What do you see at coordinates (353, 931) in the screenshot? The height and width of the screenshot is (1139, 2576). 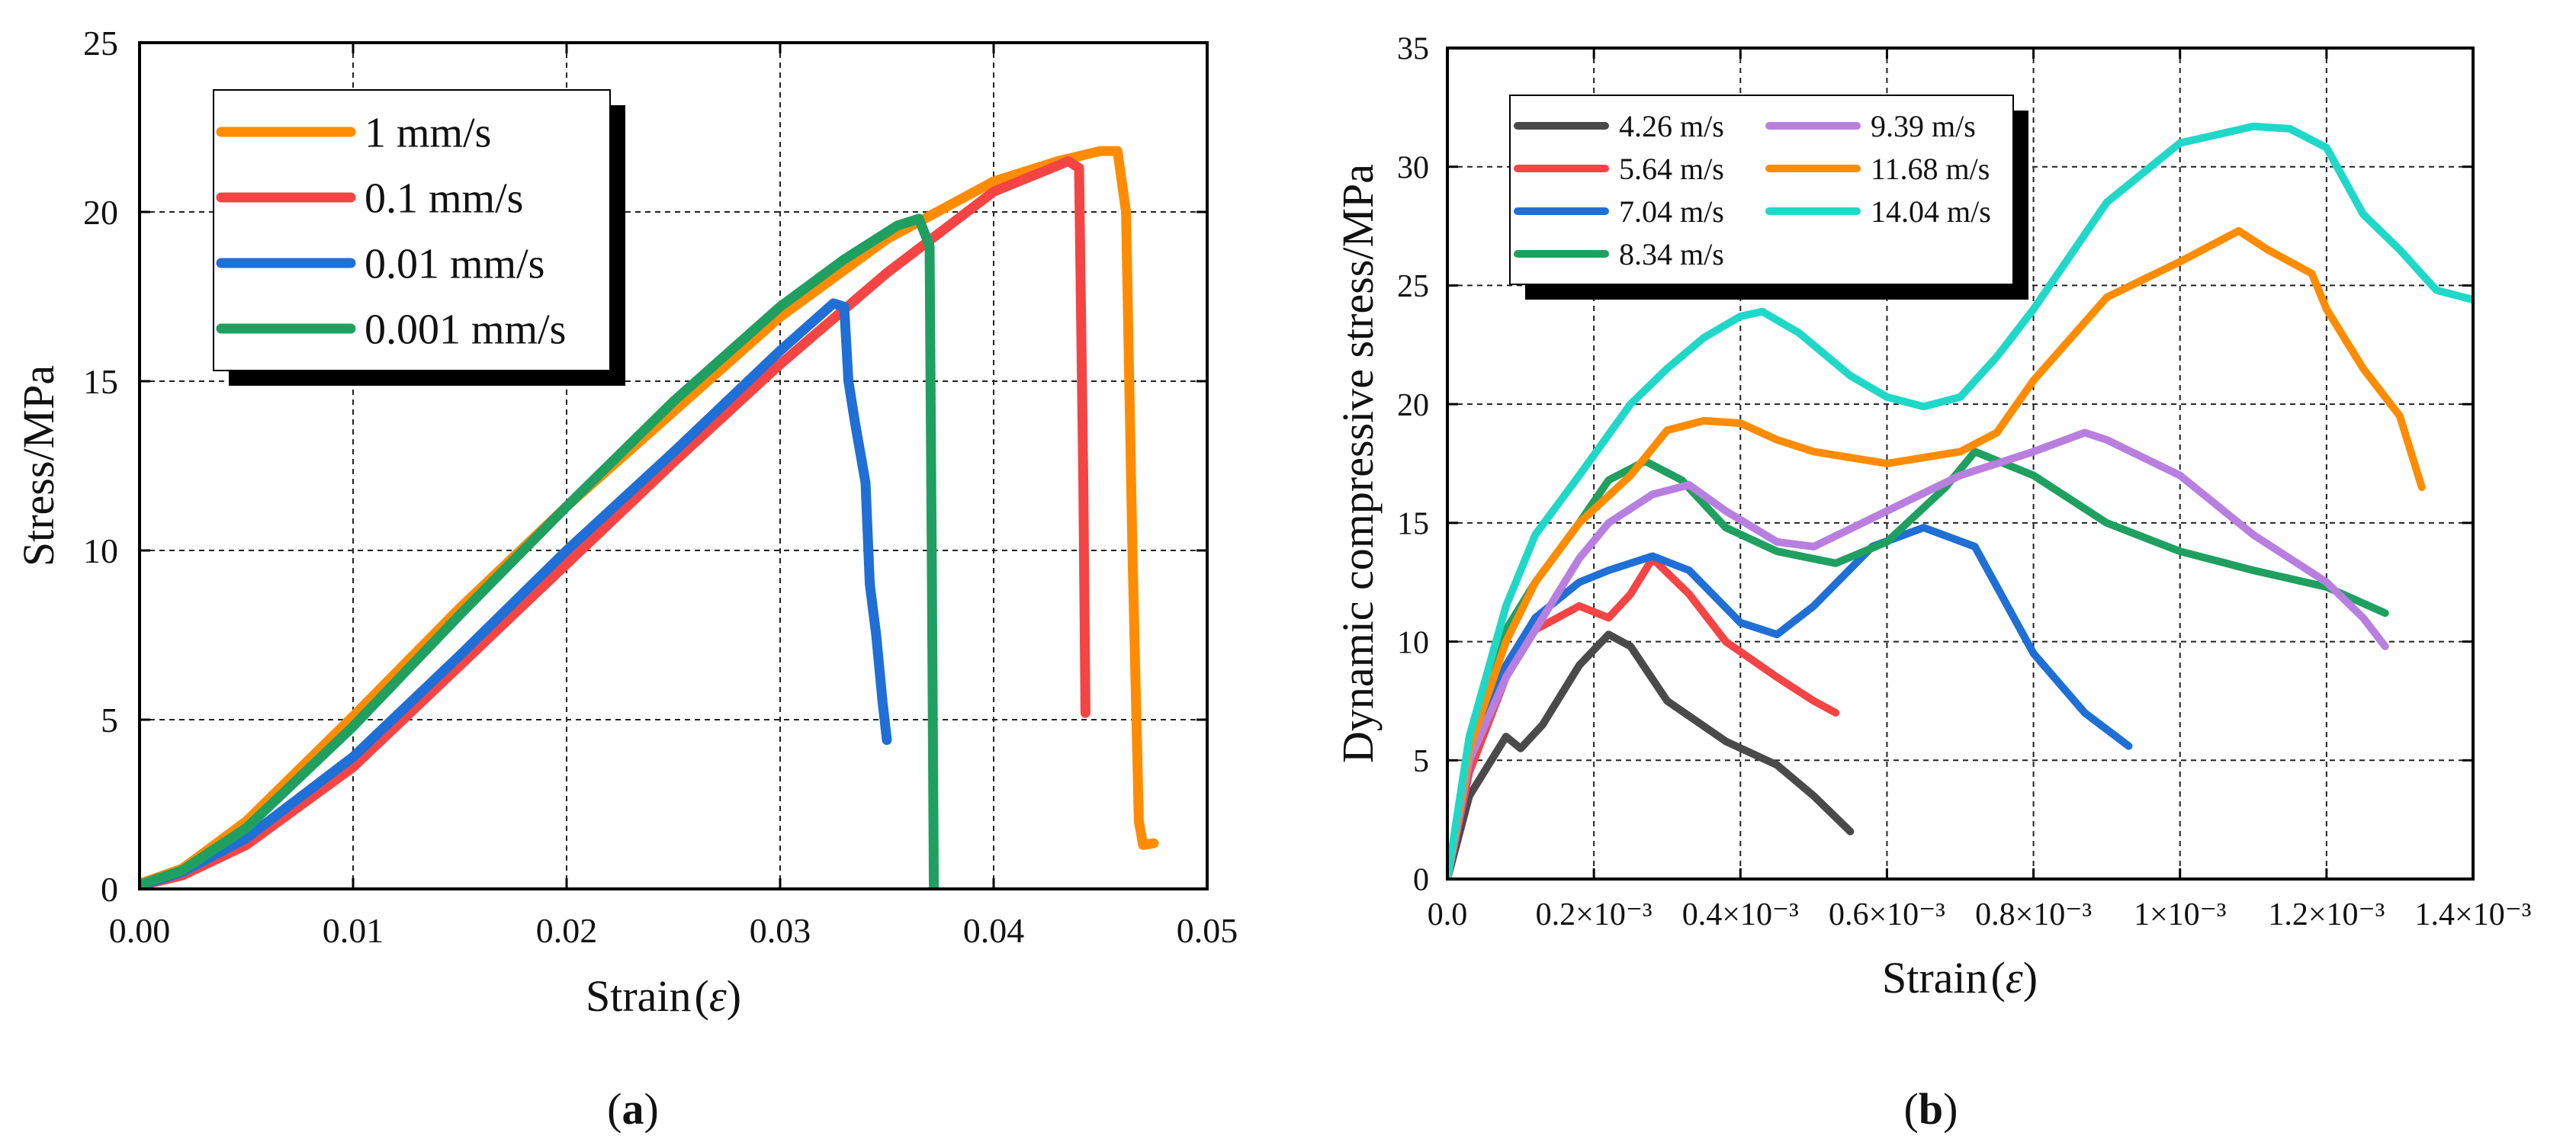 I see `x-tick-label: 0.01` at bounding box center [353, 931].